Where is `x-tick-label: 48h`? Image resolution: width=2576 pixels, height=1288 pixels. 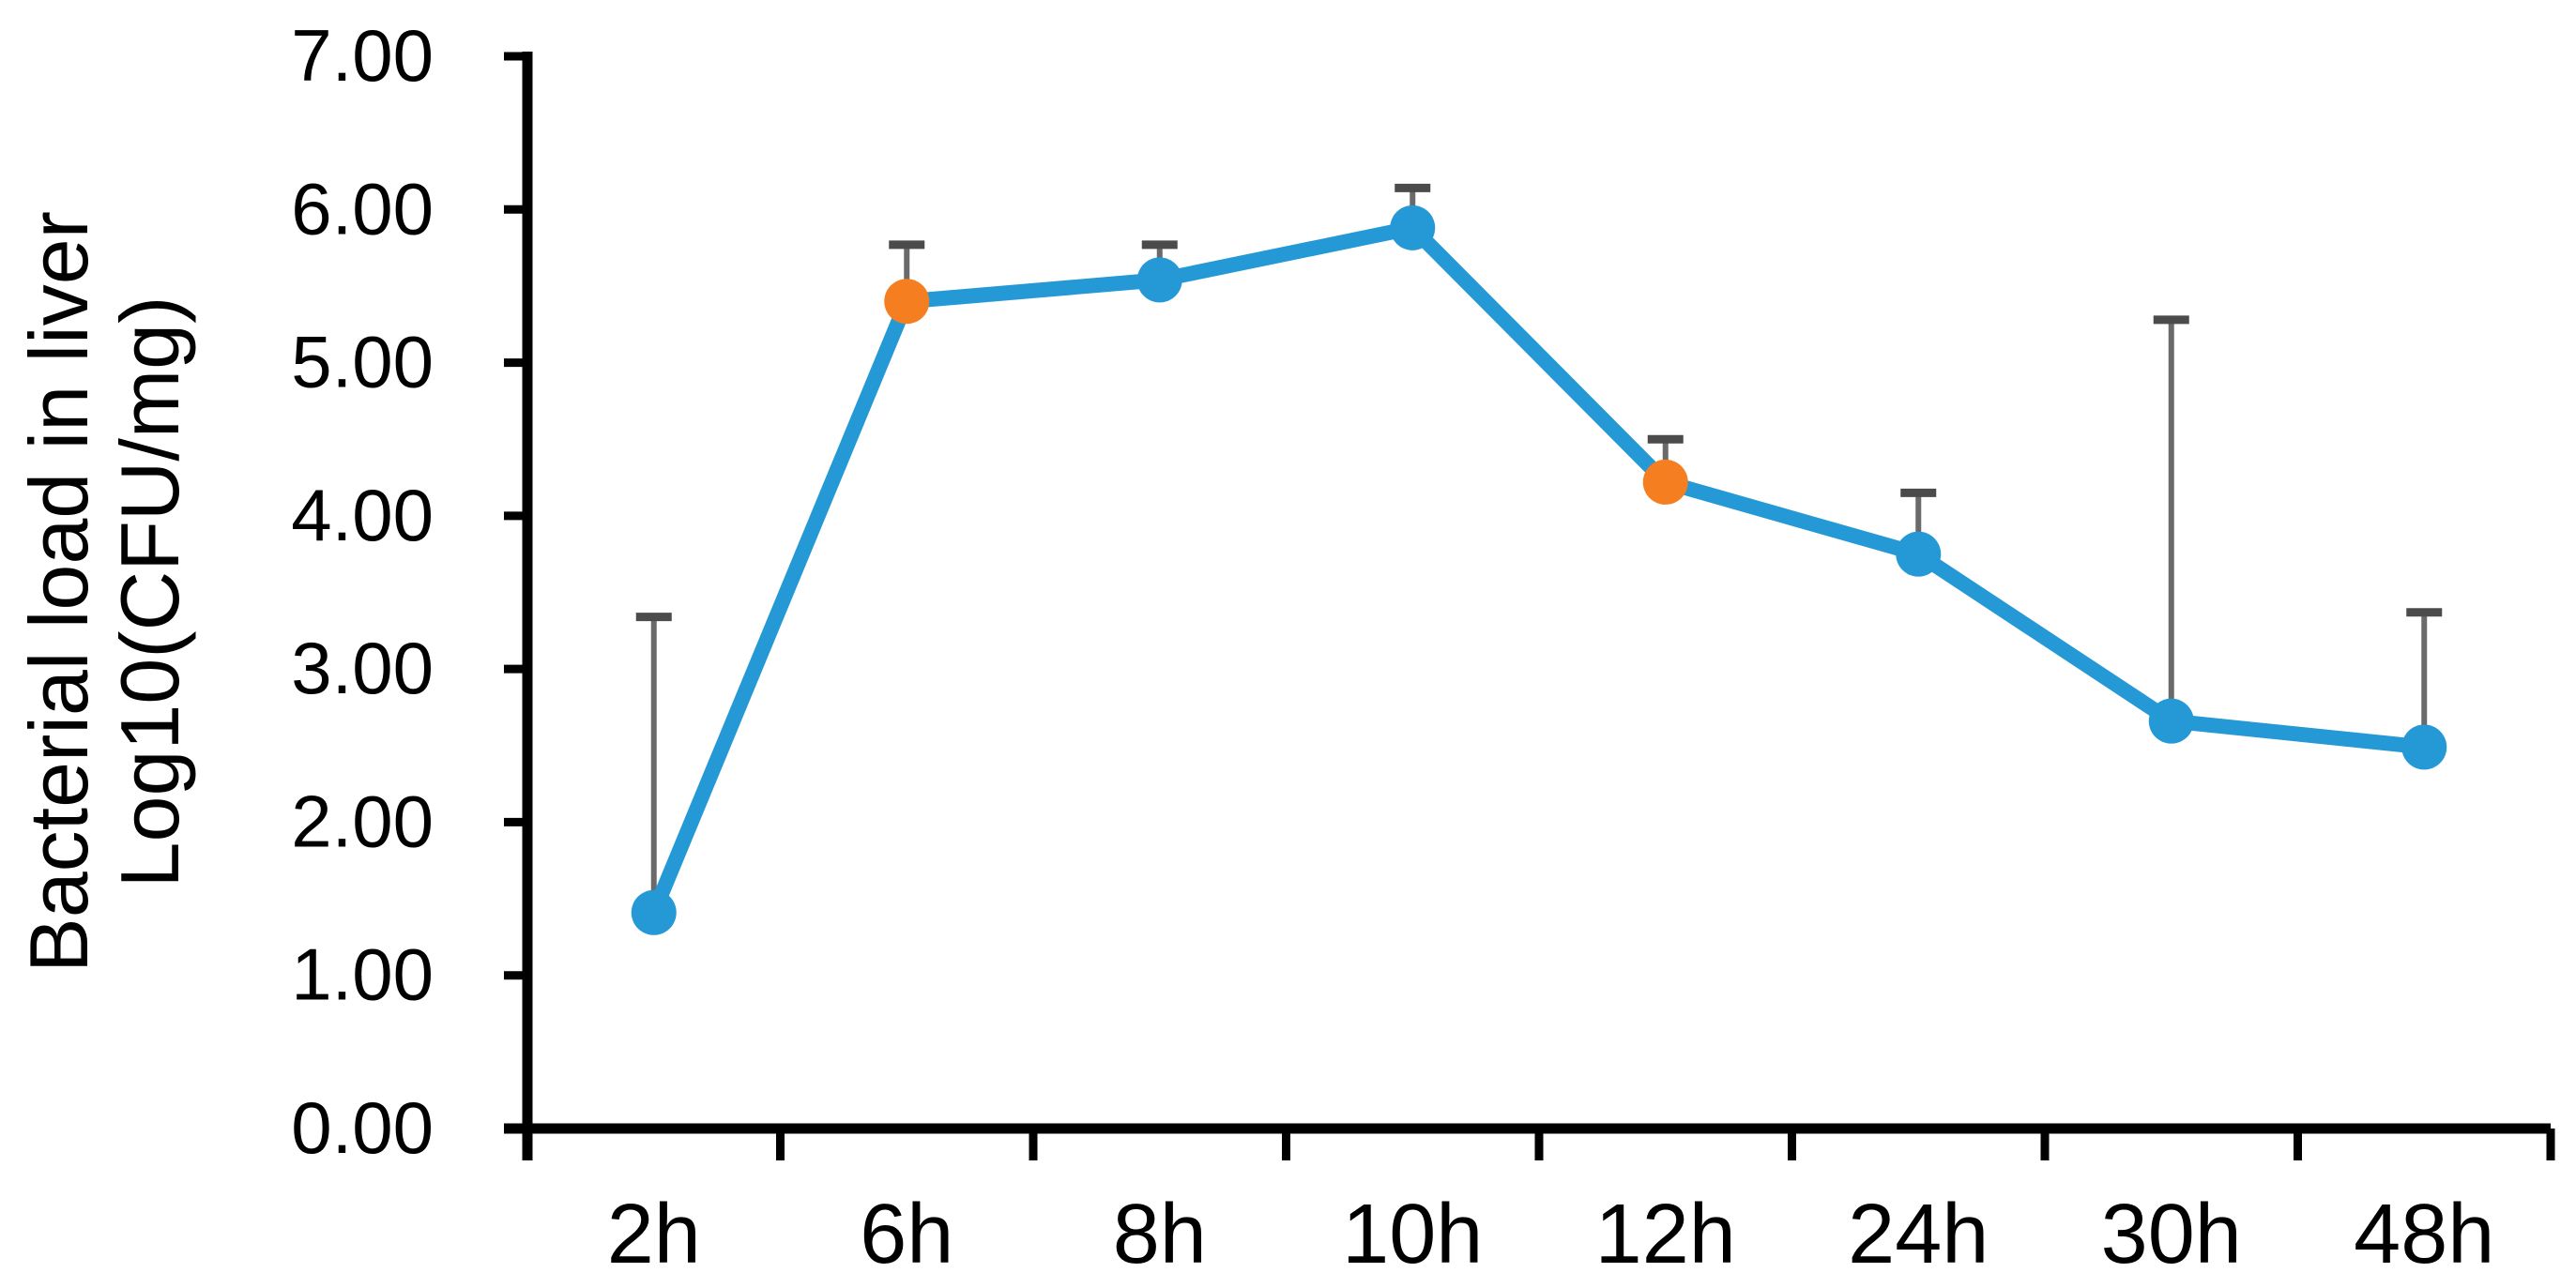 x-tick-label: 48h is located at coordinates (2424, 1234).